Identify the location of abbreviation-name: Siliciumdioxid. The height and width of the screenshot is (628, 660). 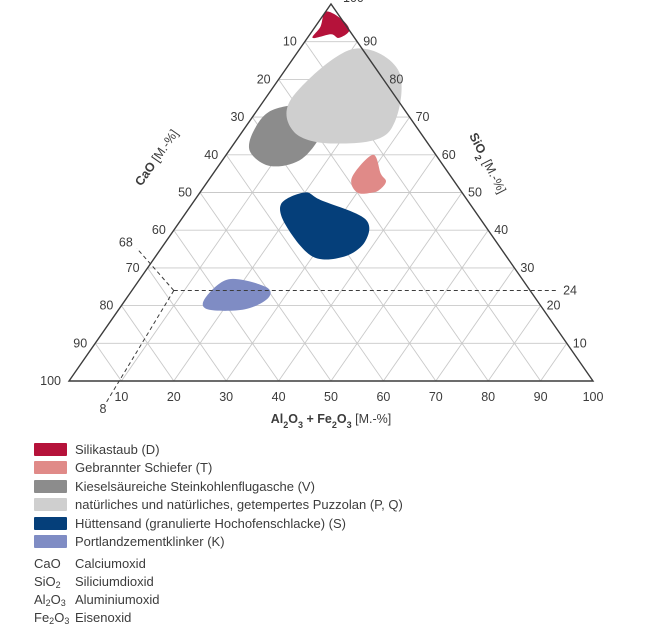
(114, 581).